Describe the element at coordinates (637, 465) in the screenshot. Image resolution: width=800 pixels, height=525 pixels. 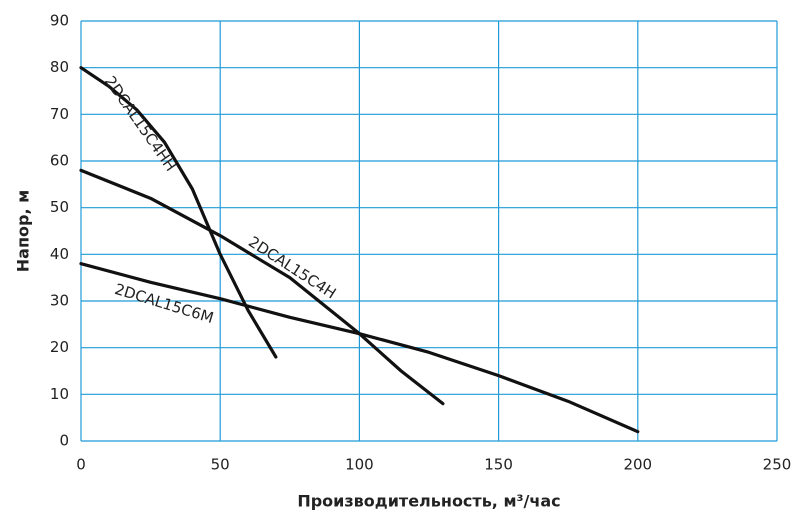
I see `x-tick-label: 200` at that location.